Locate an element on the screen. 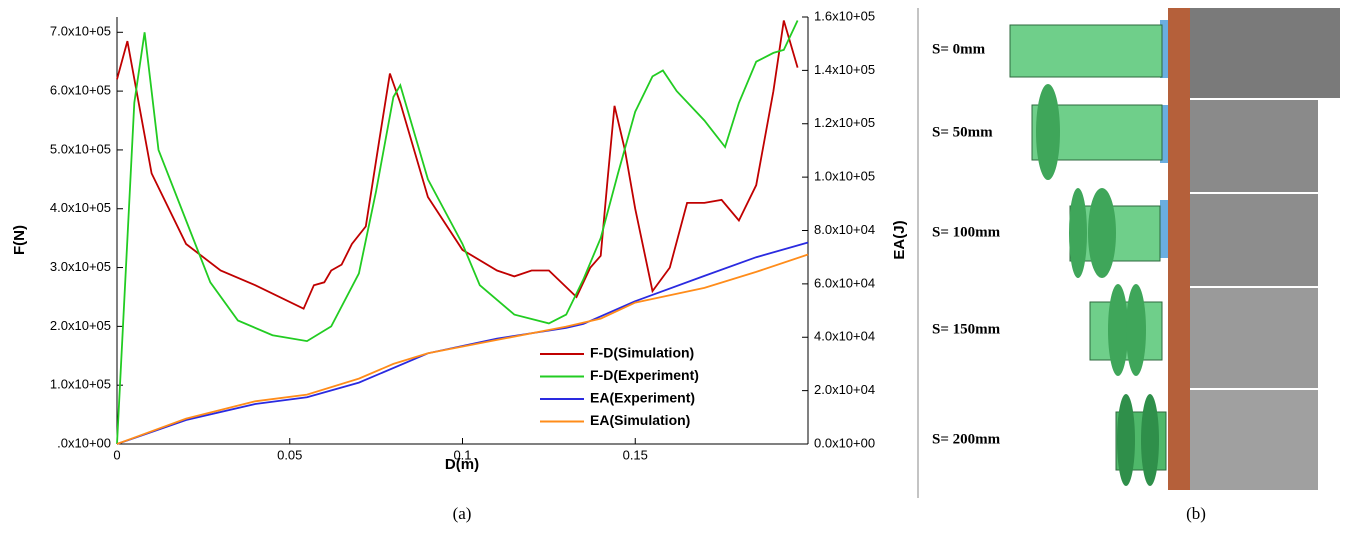 Image resolution: width=1363 pixels, height=535 pixels. y2-tick-label: 1.2x10+05 is located at coordinates (844, 122).